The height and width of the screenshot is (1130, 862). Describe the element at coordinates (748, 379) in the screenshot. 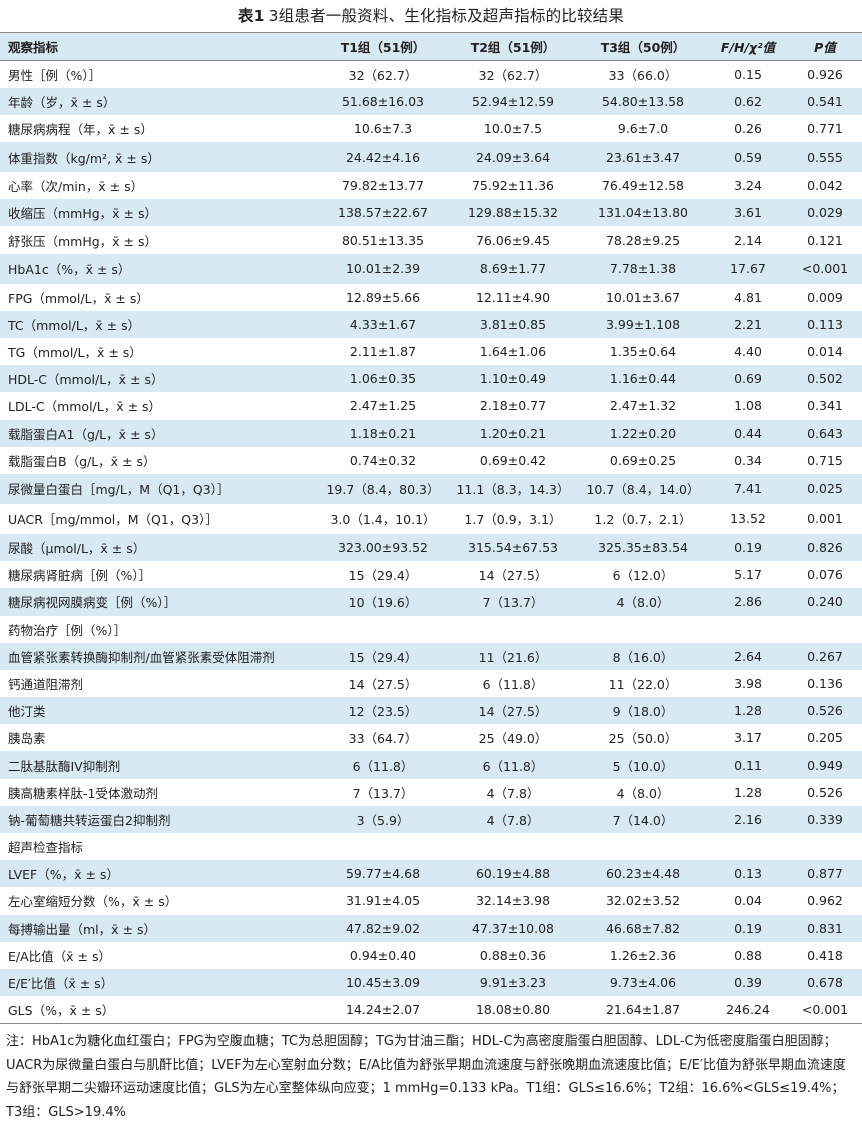

I see `cell-statistic: 0.69` at that location.